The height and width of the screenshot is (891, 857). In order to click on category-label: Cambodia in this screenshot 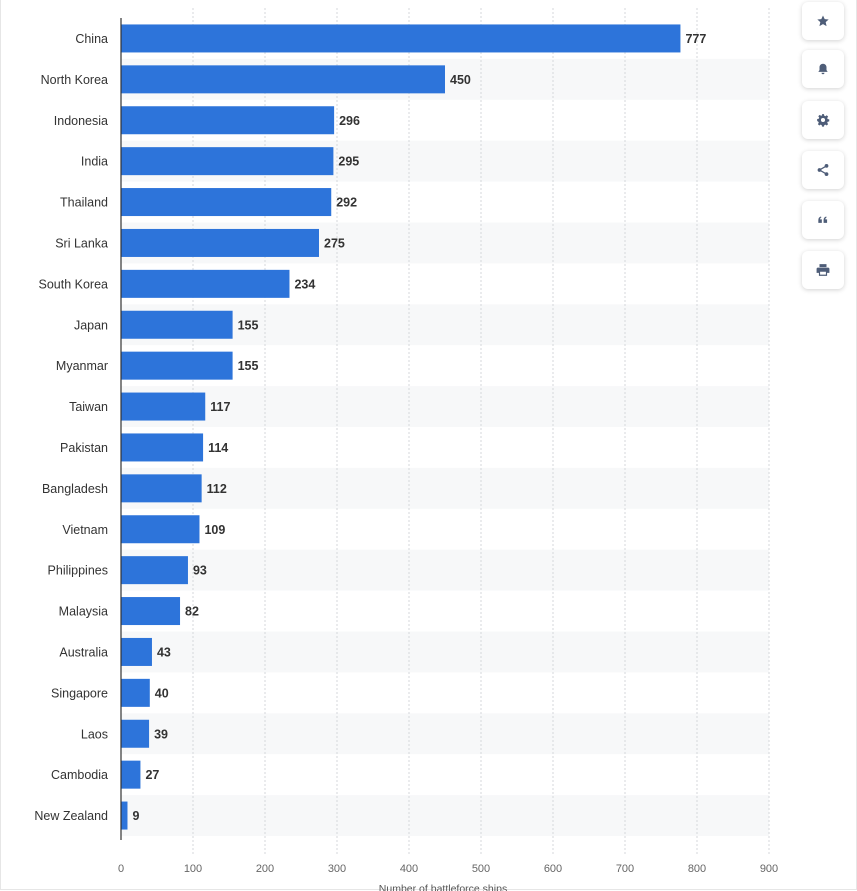, I will do `click(79, 775)`.